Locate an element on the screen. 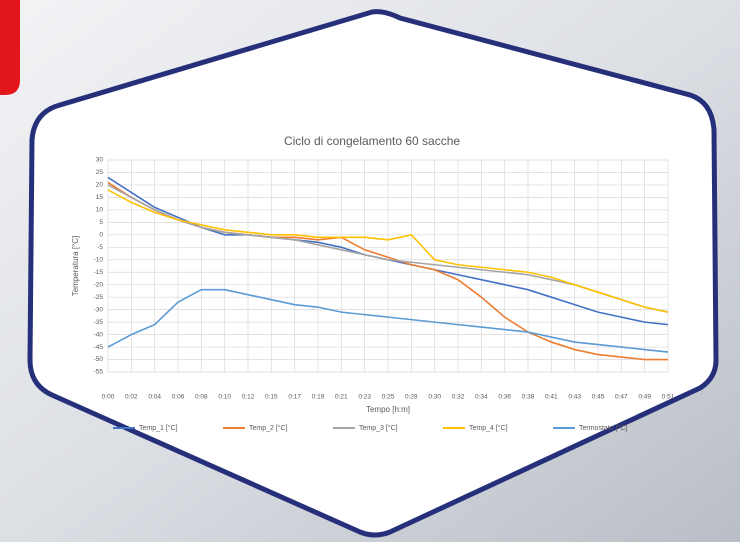  x-tick-label: 0:25 is located at coordinates (388, 397).